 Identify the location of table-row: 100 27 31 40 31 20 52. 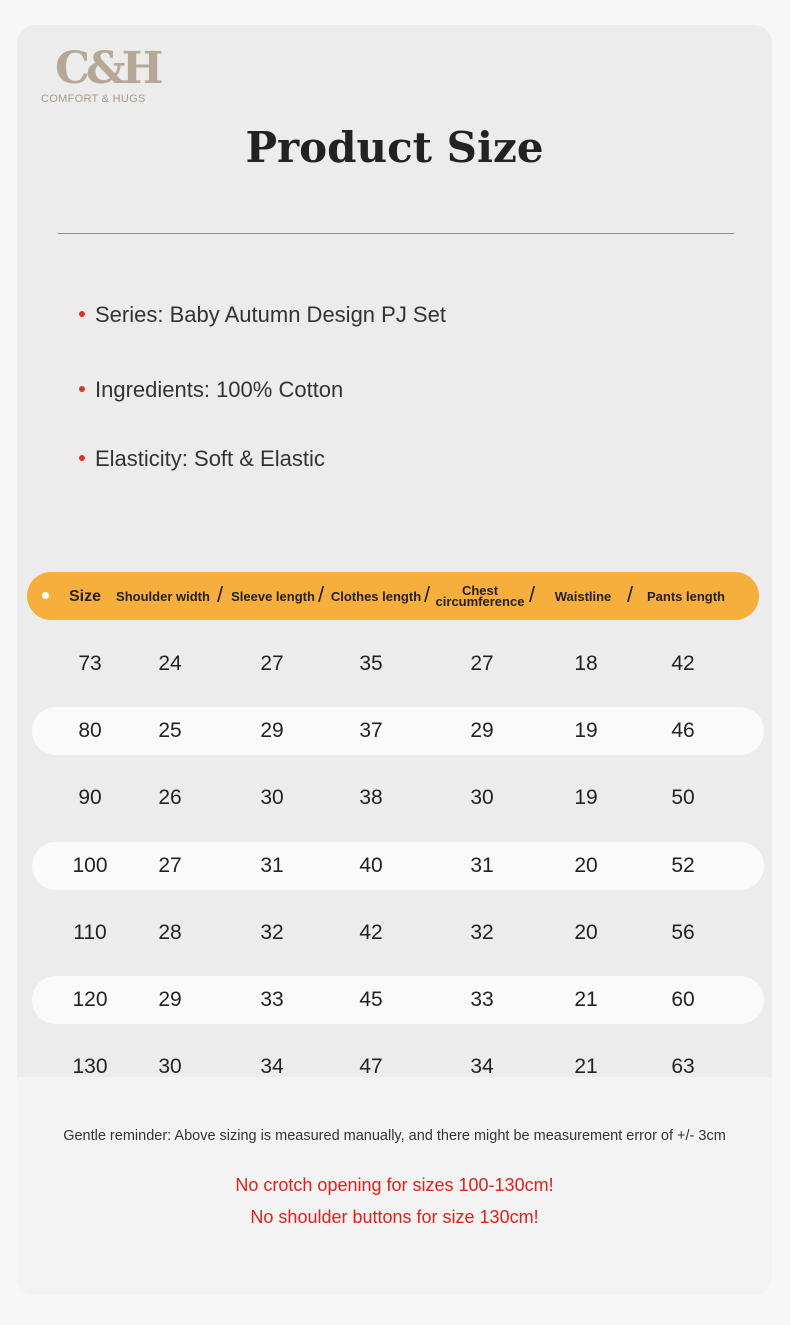
(398, 865).